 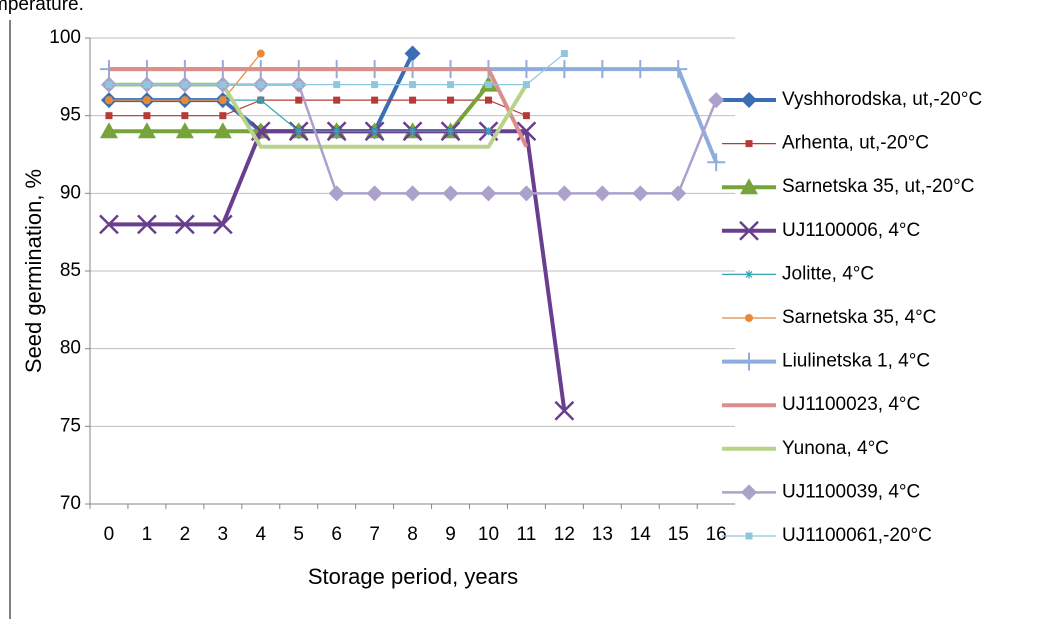 What do you see at coordinates (527, 534) in the screenshot?
I see `x-tick-label: 11` at bounding box center [527, 534].